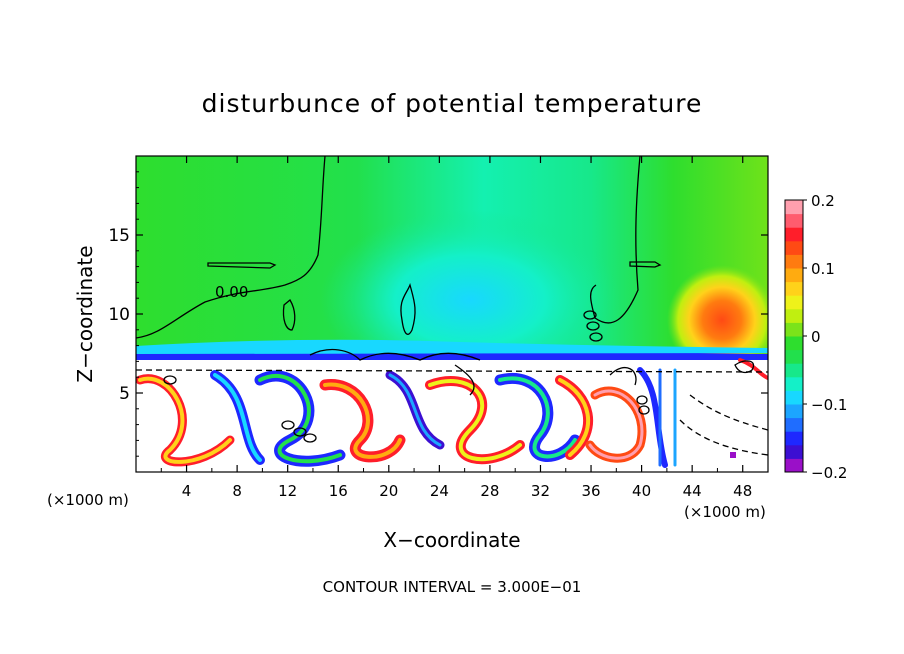  Describe the element at coordinates (388, 491) in the screenshot. I see `x-tick-label: 20` at that location.